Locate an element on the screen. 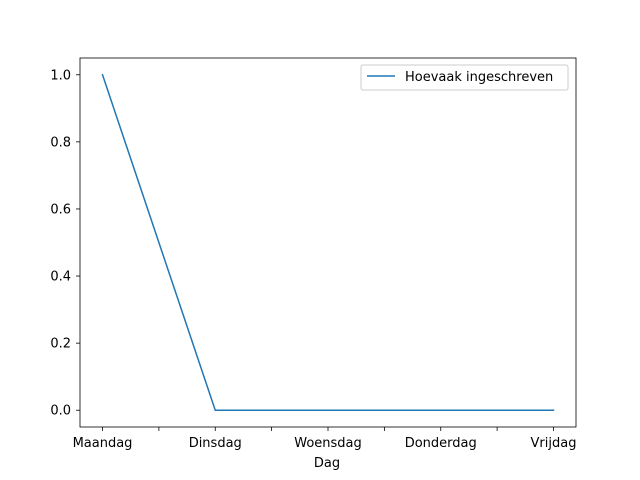  legend-frame is located at coordinates (464, 77).